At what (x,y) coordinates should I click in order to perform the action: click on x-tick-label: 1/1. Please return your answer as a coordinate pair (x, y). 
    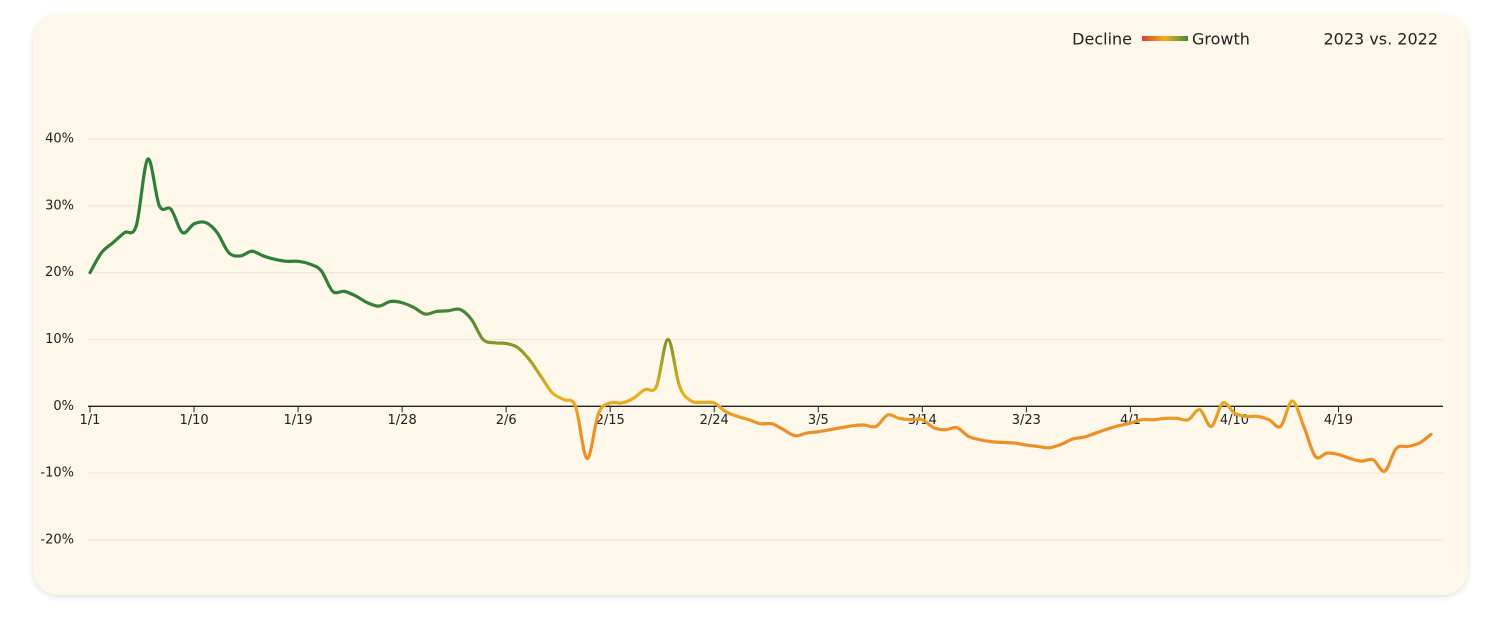
    Looking at the image, I should click on (90, 420).